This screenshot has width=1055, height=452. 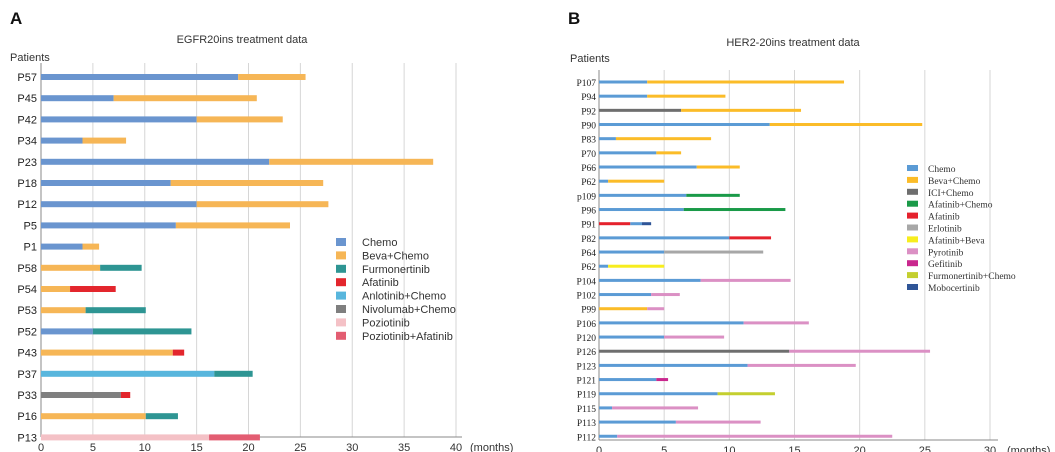 I want to click on patient-label: P54, so click(x=27, y=290).